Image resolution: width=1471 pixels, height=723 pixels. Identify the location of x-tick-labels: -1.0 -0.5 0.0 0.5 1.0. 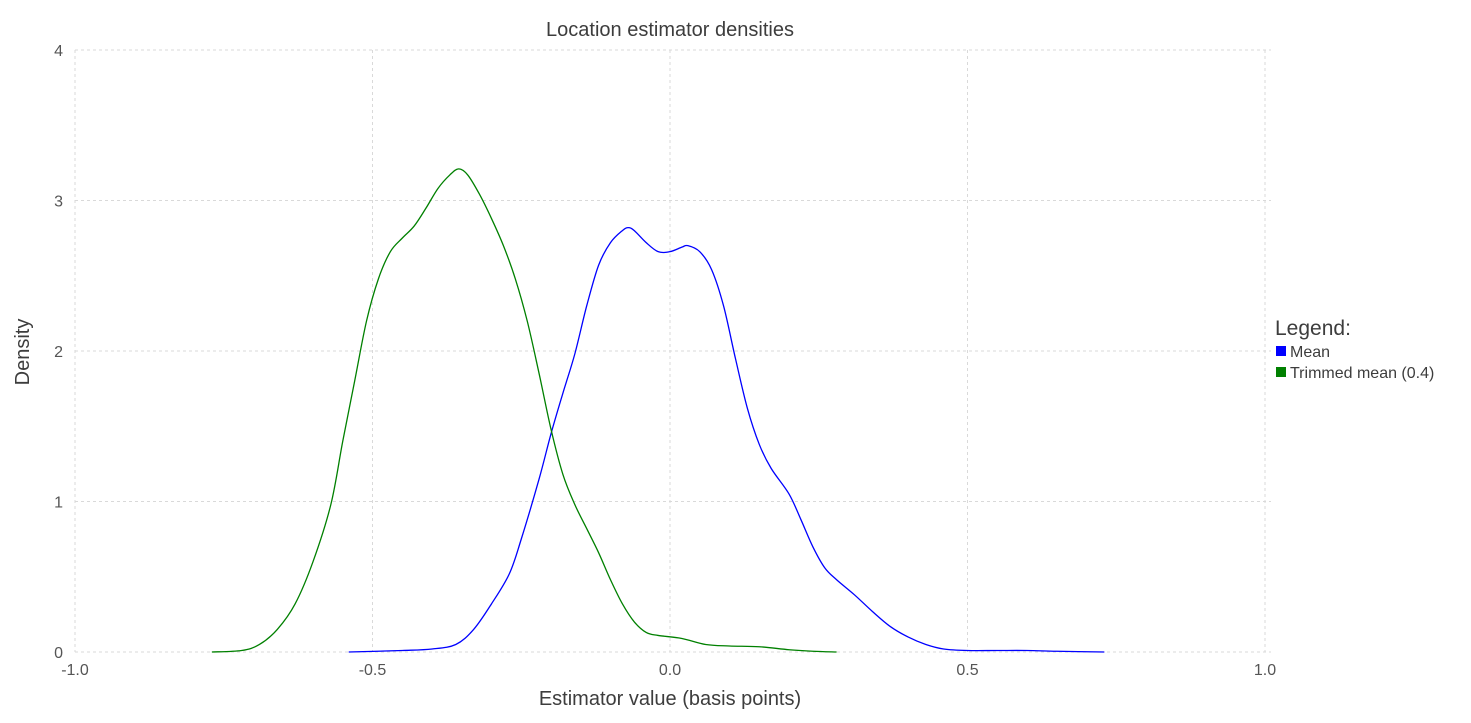
(668, 670).